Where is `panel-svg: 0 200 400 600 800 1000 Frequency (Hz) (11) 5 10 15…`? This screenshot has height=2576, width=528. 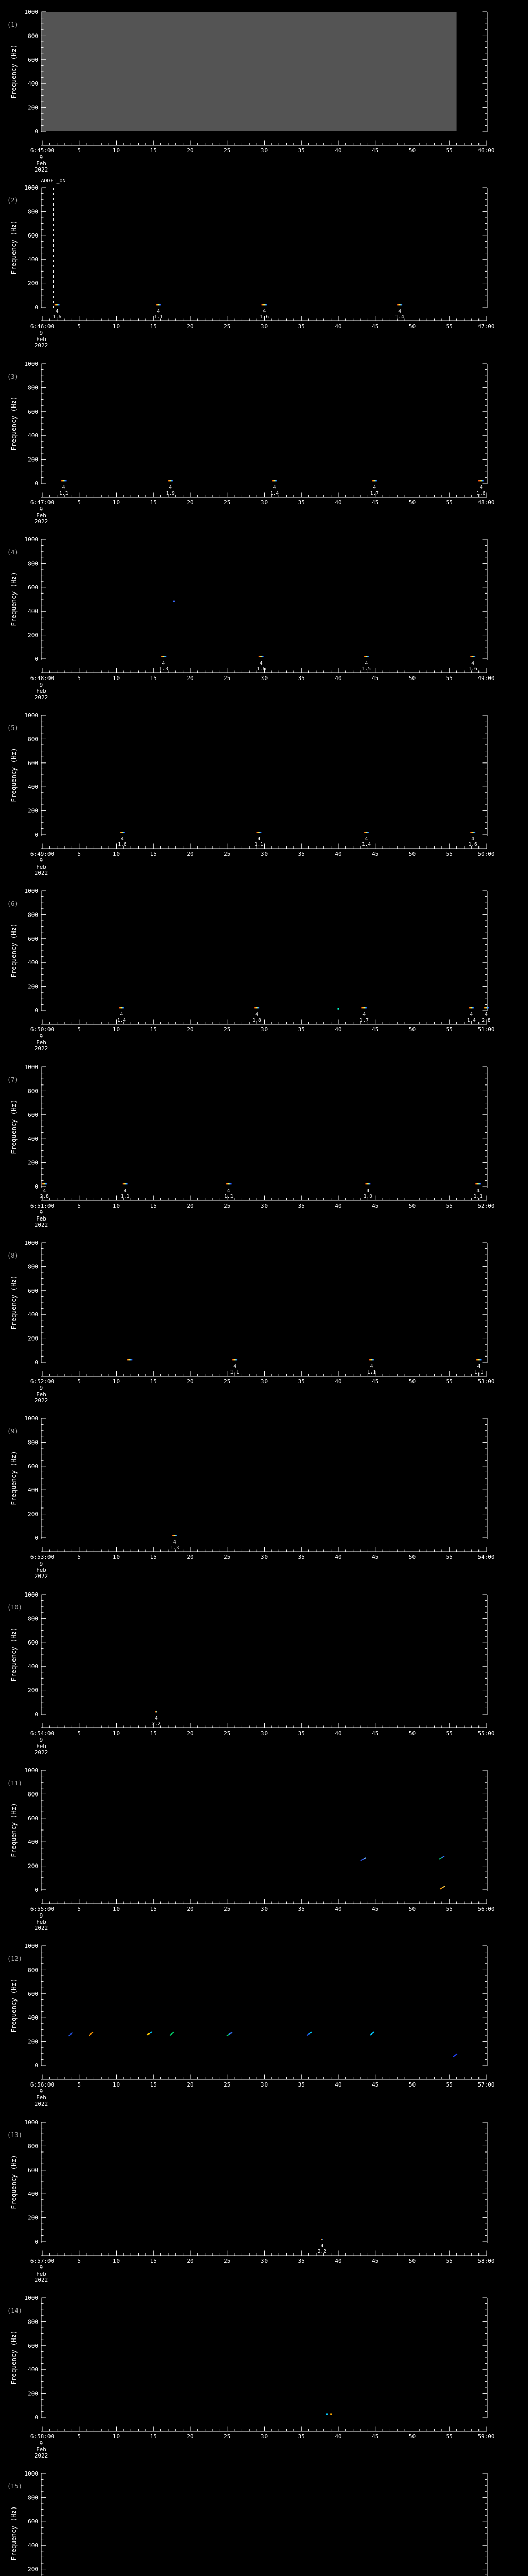
panel-svg: 0 200 400 600 800 1000 Frequency (Hz) (11) 5 10 15… is located at coordinates (251, 1849).